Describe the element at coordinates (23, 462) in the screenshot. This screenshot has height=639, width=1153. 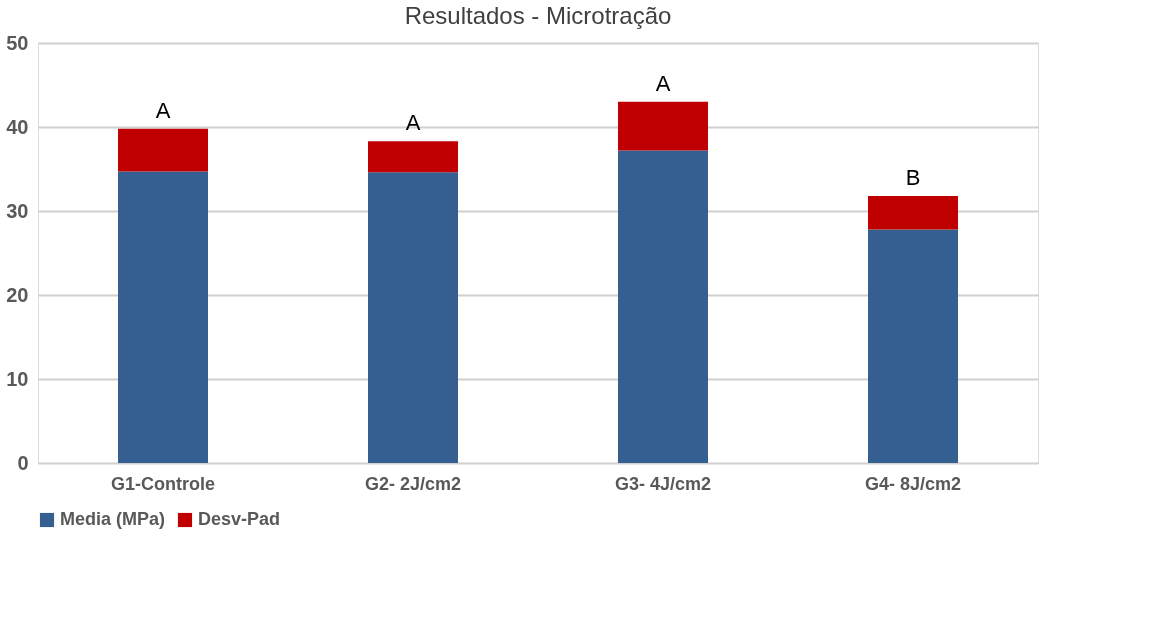
I see `y-tick-label: 0` at that location.